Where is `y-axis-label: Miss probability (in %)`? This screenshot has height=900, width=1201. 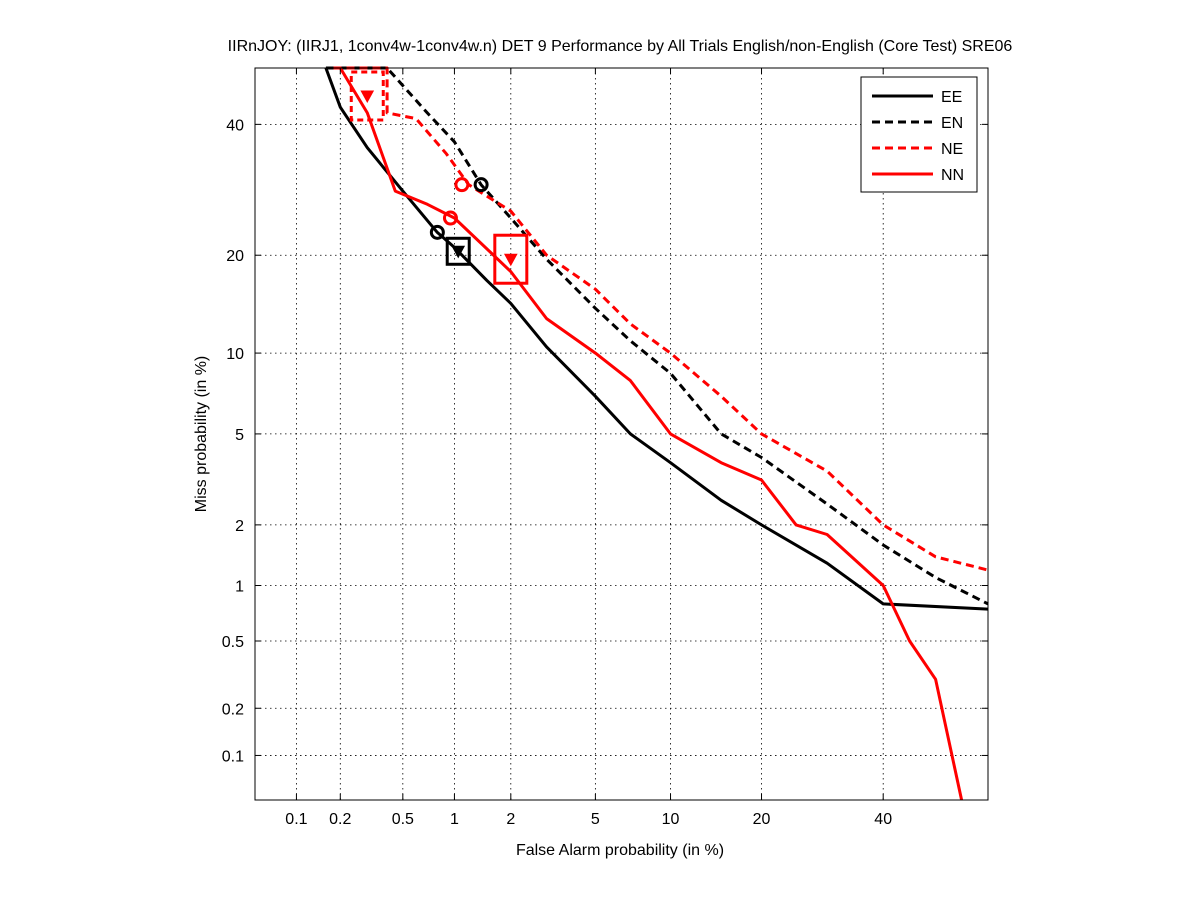
y-axis-label: Miss probability (in %) is located at coordinates (201, 434).